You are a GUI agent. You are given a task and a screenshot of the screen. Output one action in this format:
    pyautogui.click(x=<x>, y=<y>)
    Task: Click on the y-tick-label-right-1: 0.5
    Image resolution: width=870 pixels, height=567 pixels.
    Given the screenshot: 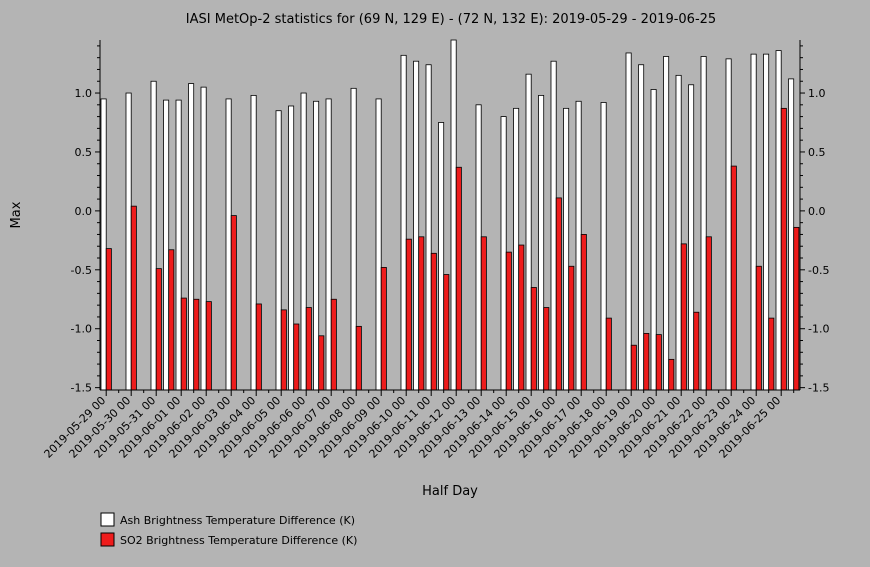 What is the action you would take?
    pyautogui.click(x=817, y=152)
    